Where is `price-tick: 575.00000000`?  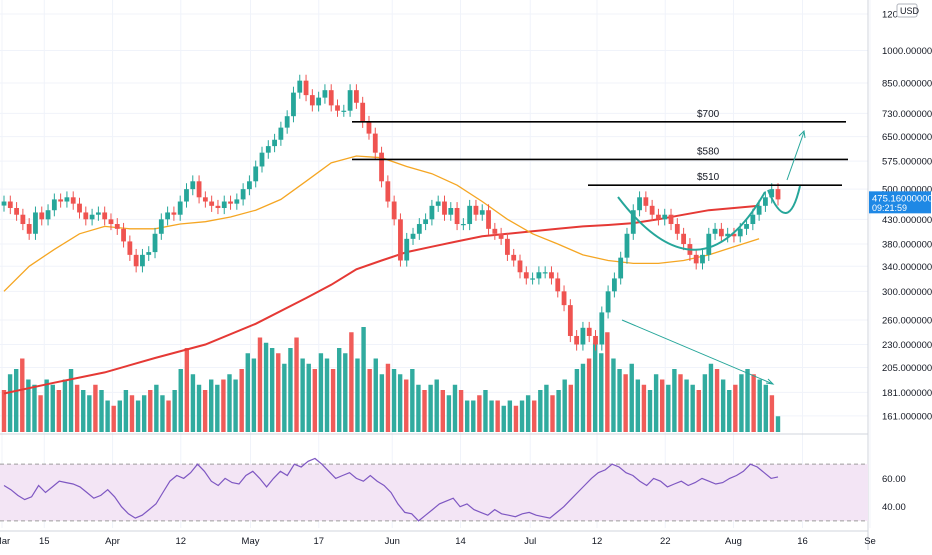 price-tick: 575.00000000 is located at coordinates (907, 162).